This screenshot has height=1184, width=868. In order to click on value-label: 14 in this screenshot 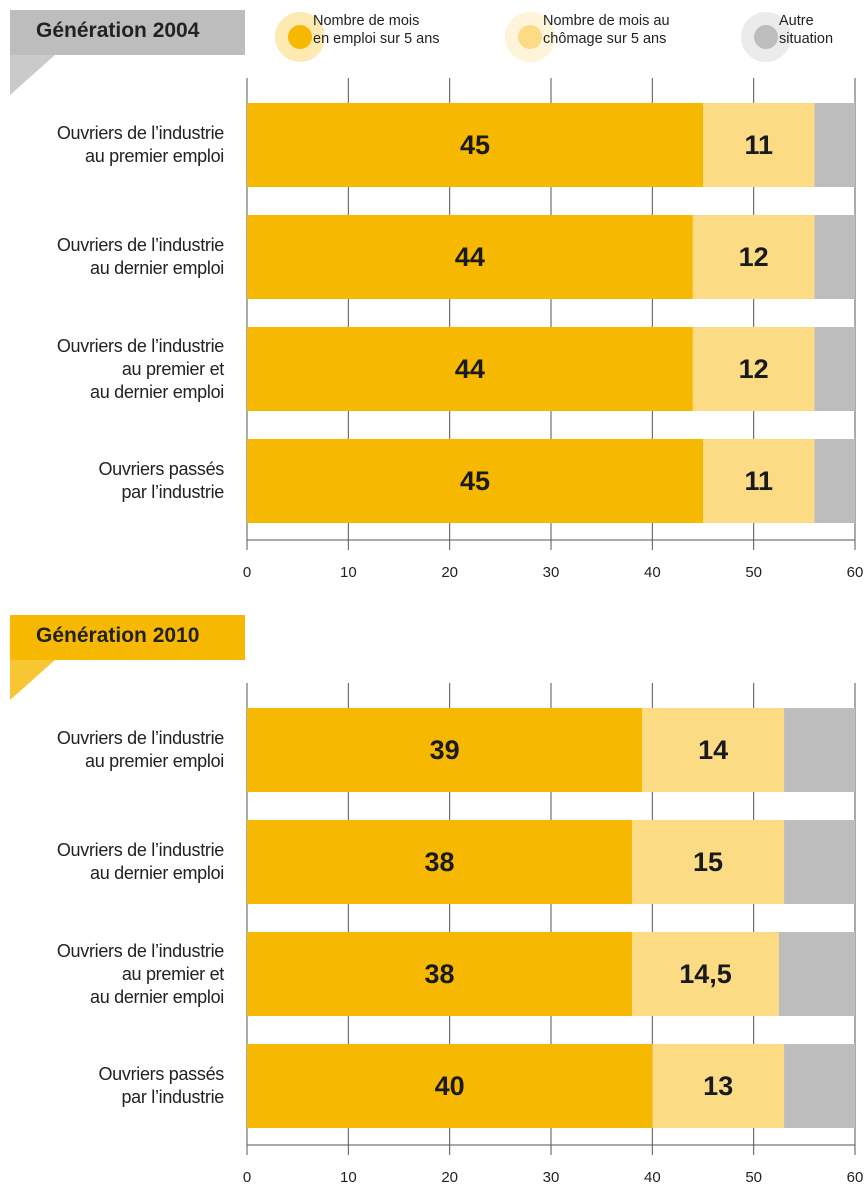, I will do `click(713, 750)`.